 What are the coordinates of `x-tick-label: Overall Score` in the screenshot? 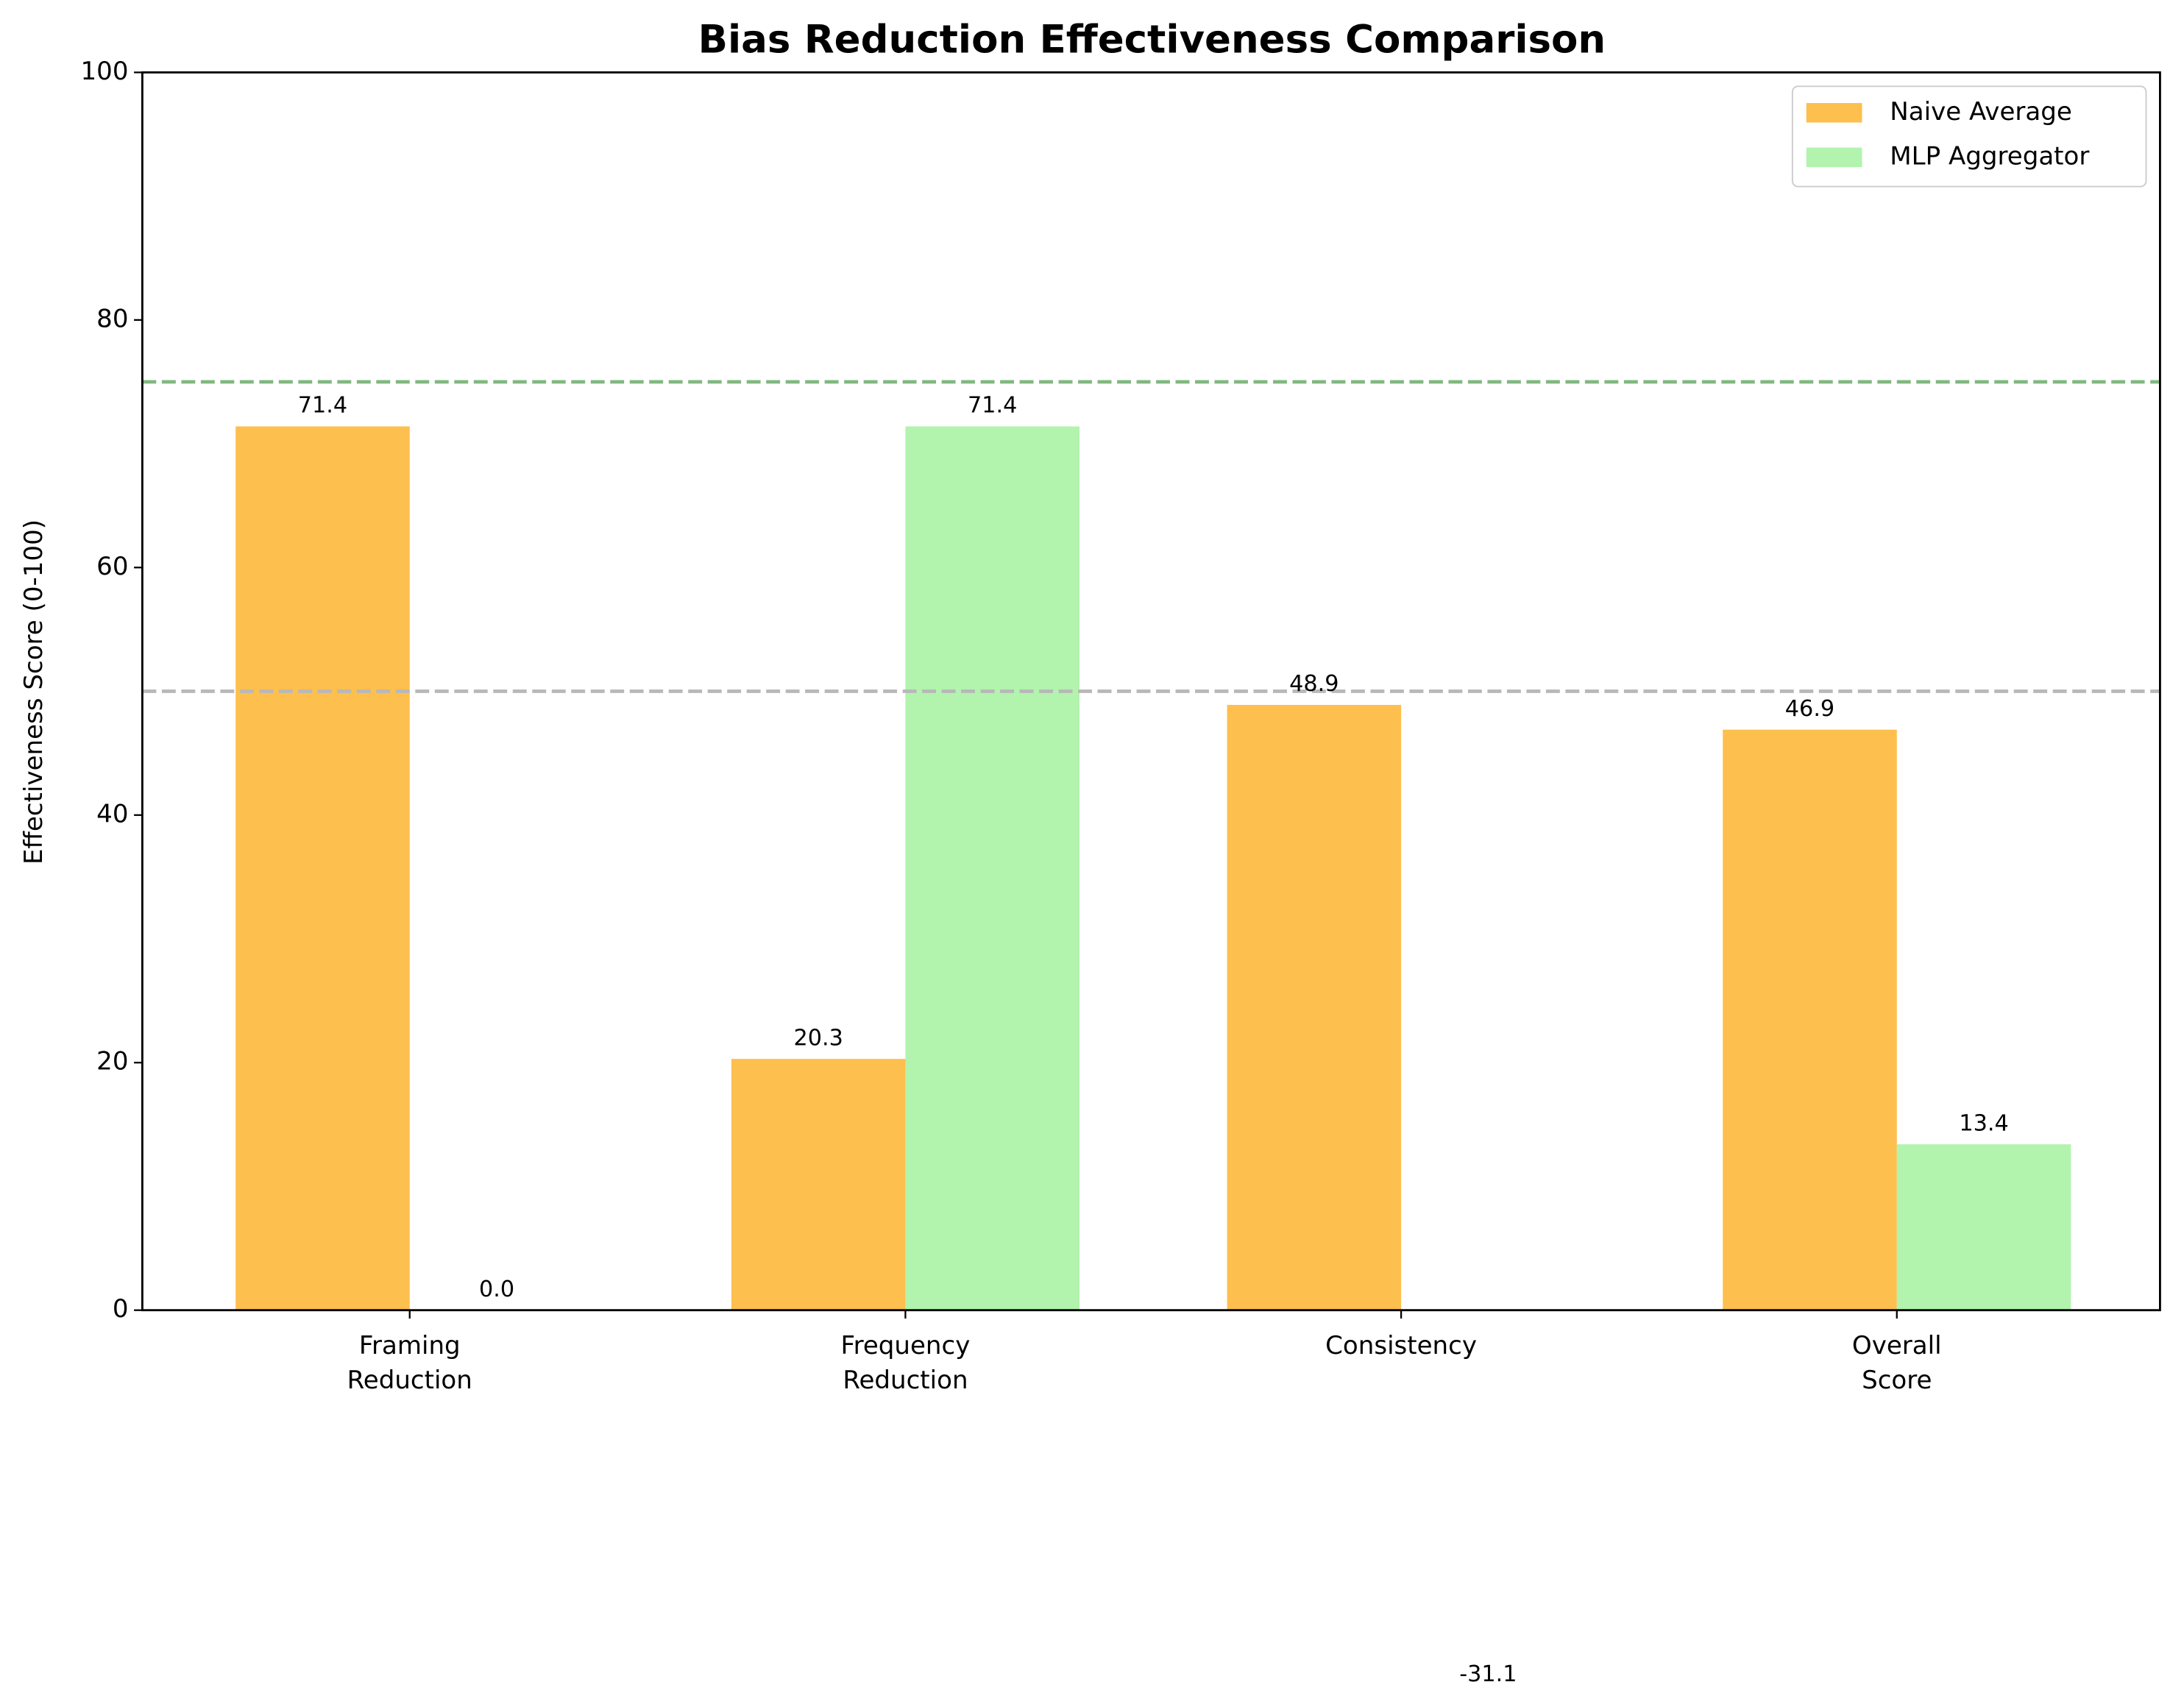 It's located at (1897, 1362).